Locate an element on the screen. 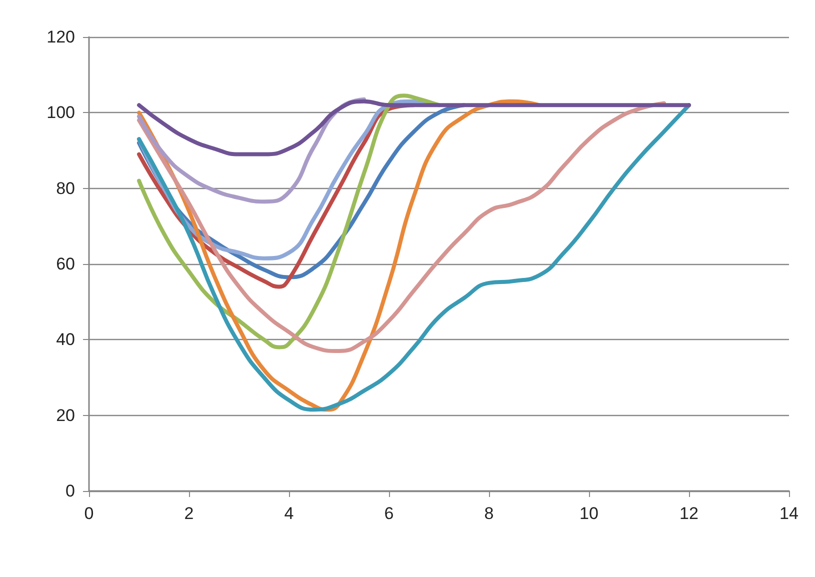  y-tick-label: 100 is located at coordinates (60, 112).